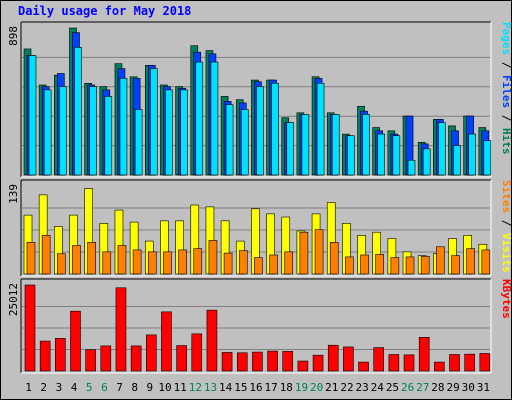  I want to click on x-tick-label: 2, so click(43, 387).